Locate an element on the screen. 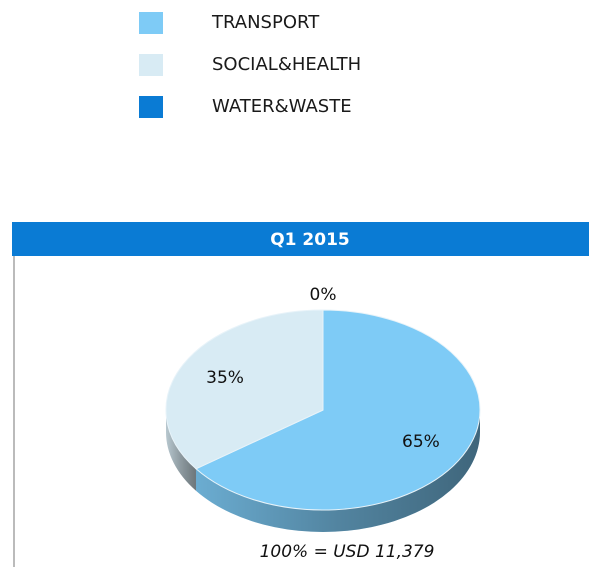  data-label: 65% is located at coordinates (421, 442).